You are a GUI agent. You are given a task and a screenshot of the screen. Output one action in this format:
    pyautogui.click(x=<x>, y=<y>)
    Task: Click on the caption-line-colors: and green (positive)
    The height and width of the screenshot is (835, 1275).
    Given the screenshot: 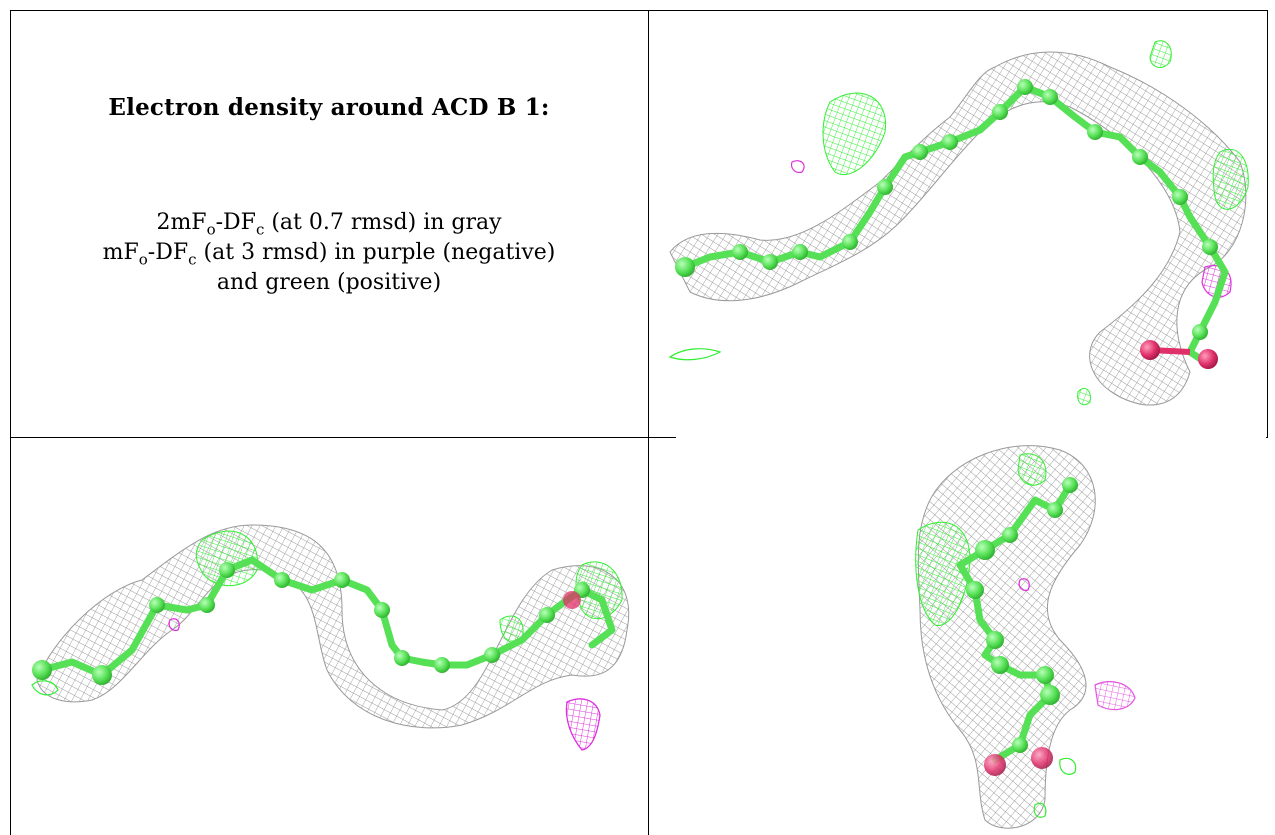 What is the action you would take?
    pyautogui.click(x=329, y=282)
    